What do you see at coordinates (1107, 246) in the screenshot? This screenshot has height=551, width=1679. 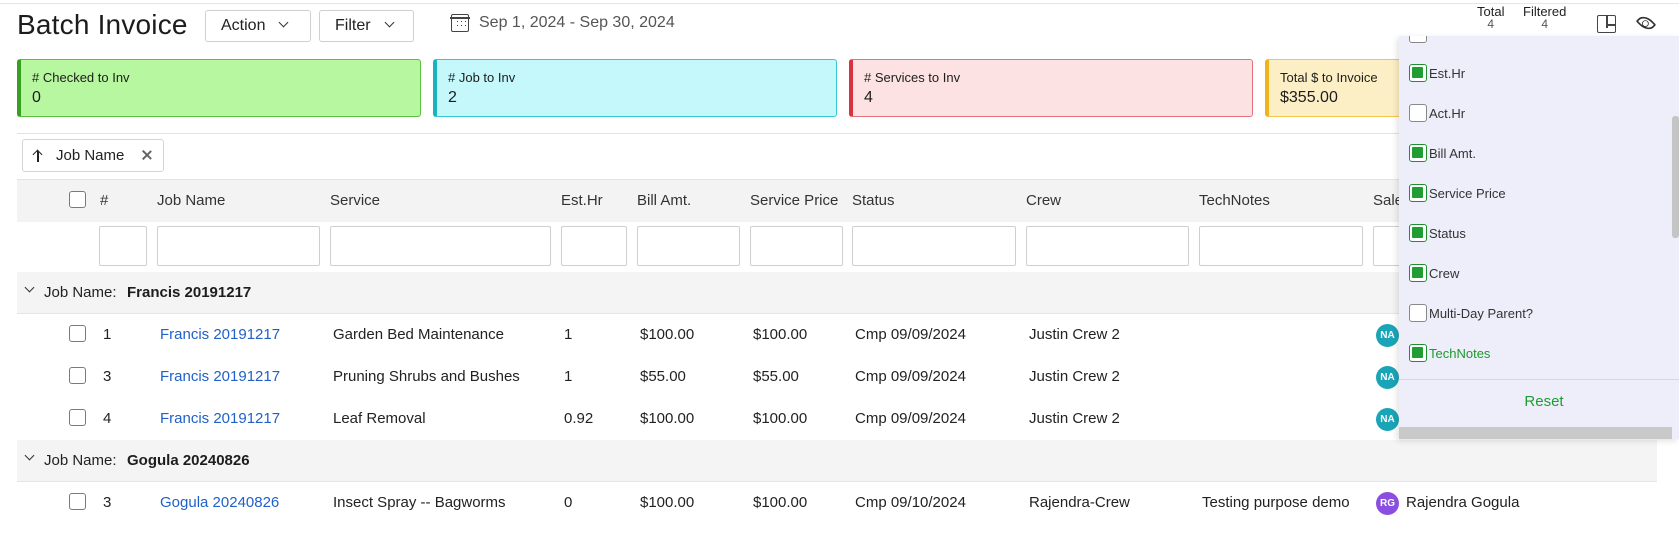 I see `filter-input-crew` at bounding box center [1107, 246].